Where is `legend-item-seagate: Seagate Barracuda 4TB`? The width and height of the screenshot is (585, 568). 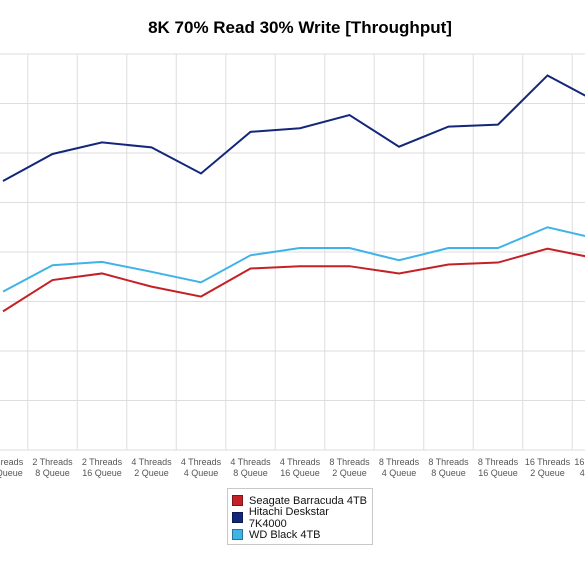 legend-item-seagate: Seagate Barracuda 4TB is located at coordinates (300, 500).